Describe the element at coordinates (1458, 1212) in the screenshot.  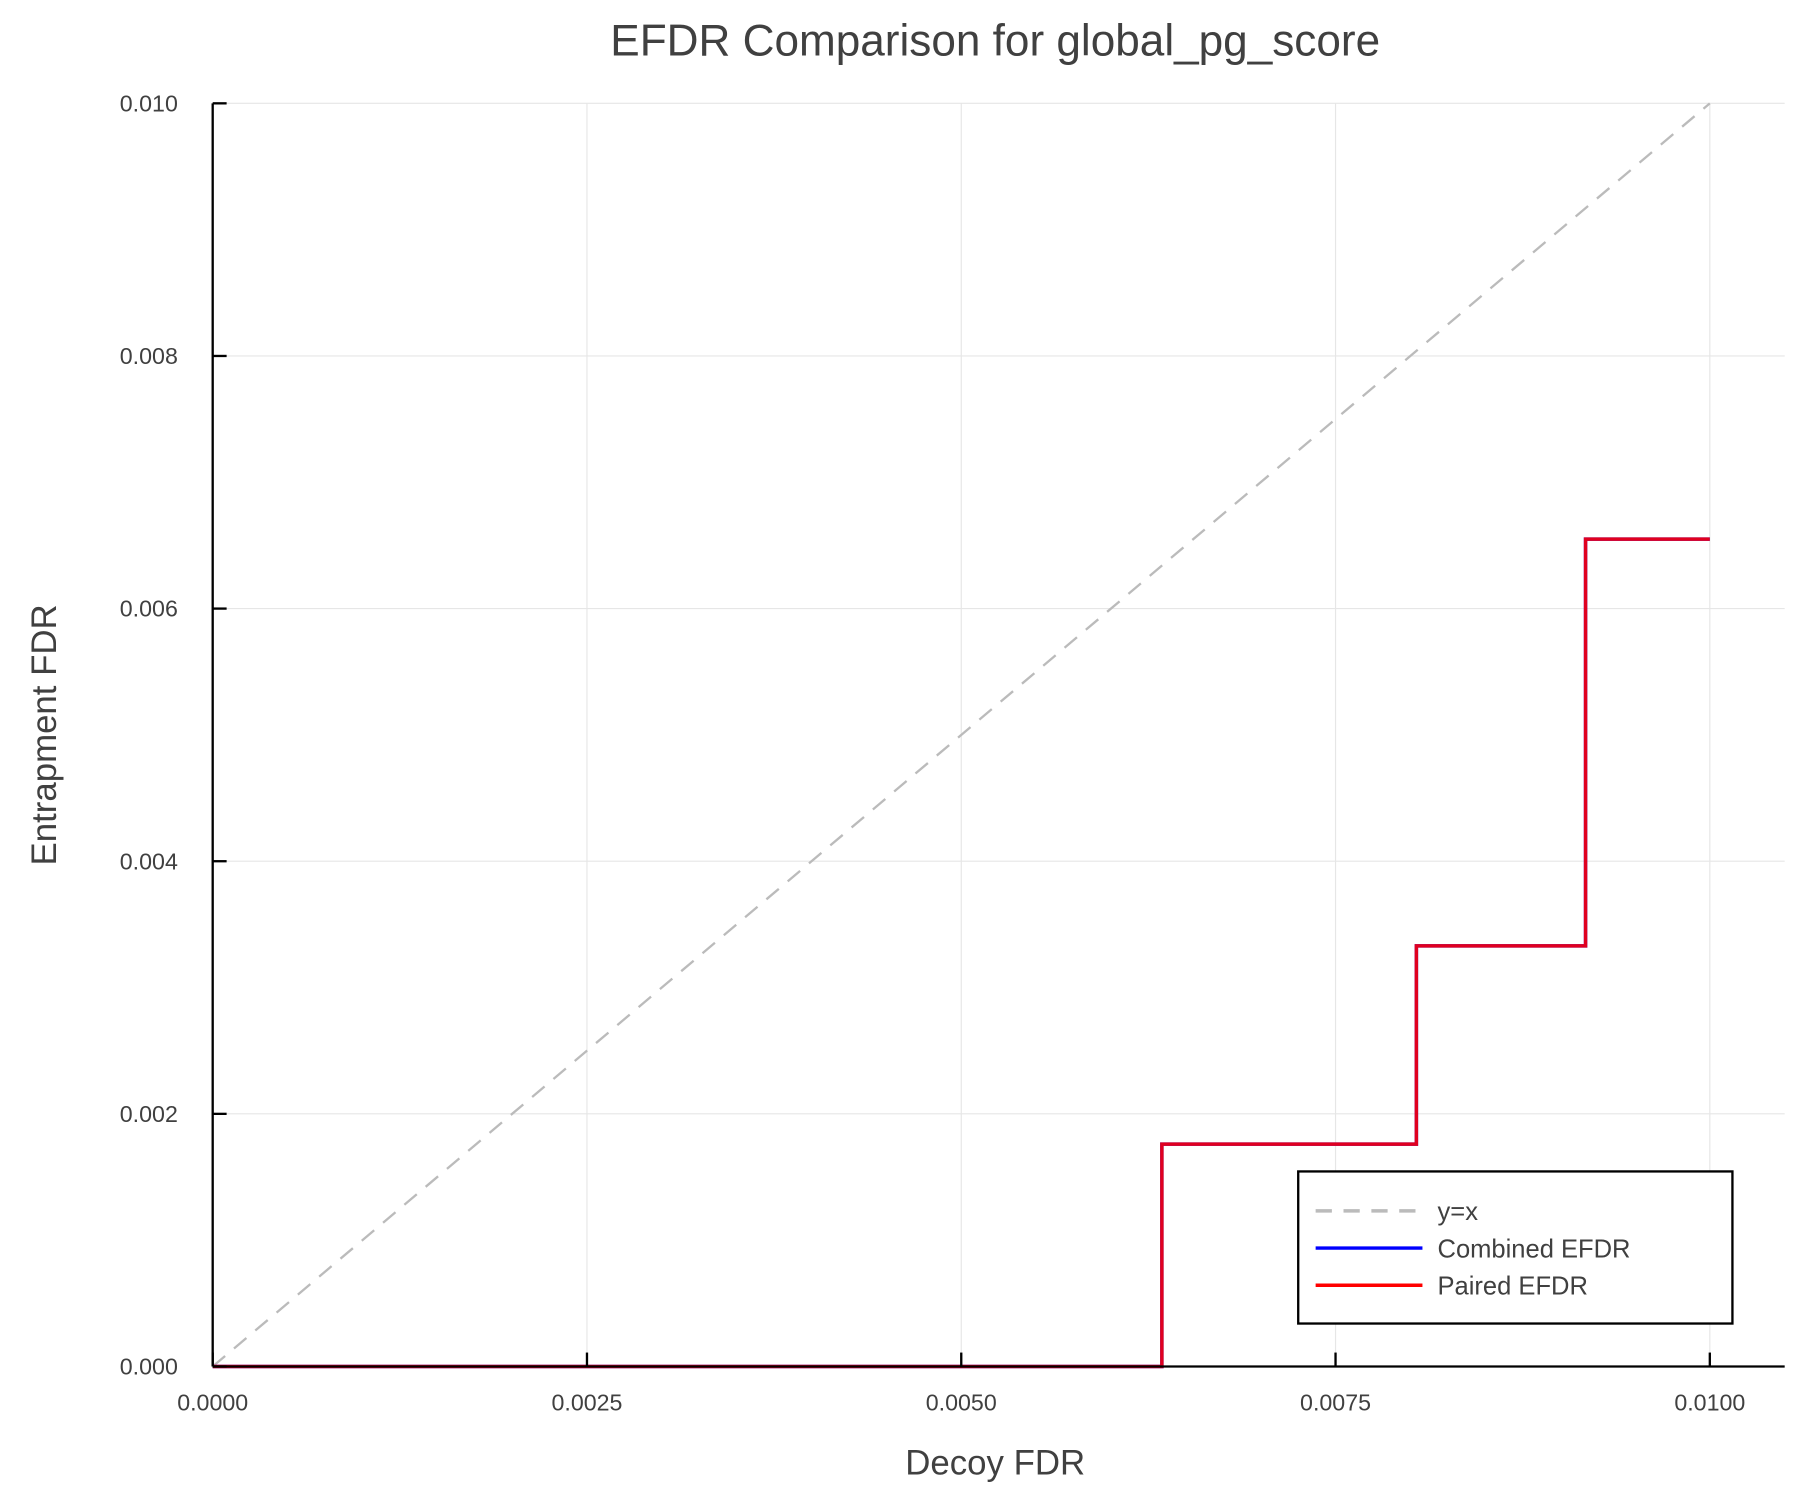
I see `legend-label: y=x` at that location.